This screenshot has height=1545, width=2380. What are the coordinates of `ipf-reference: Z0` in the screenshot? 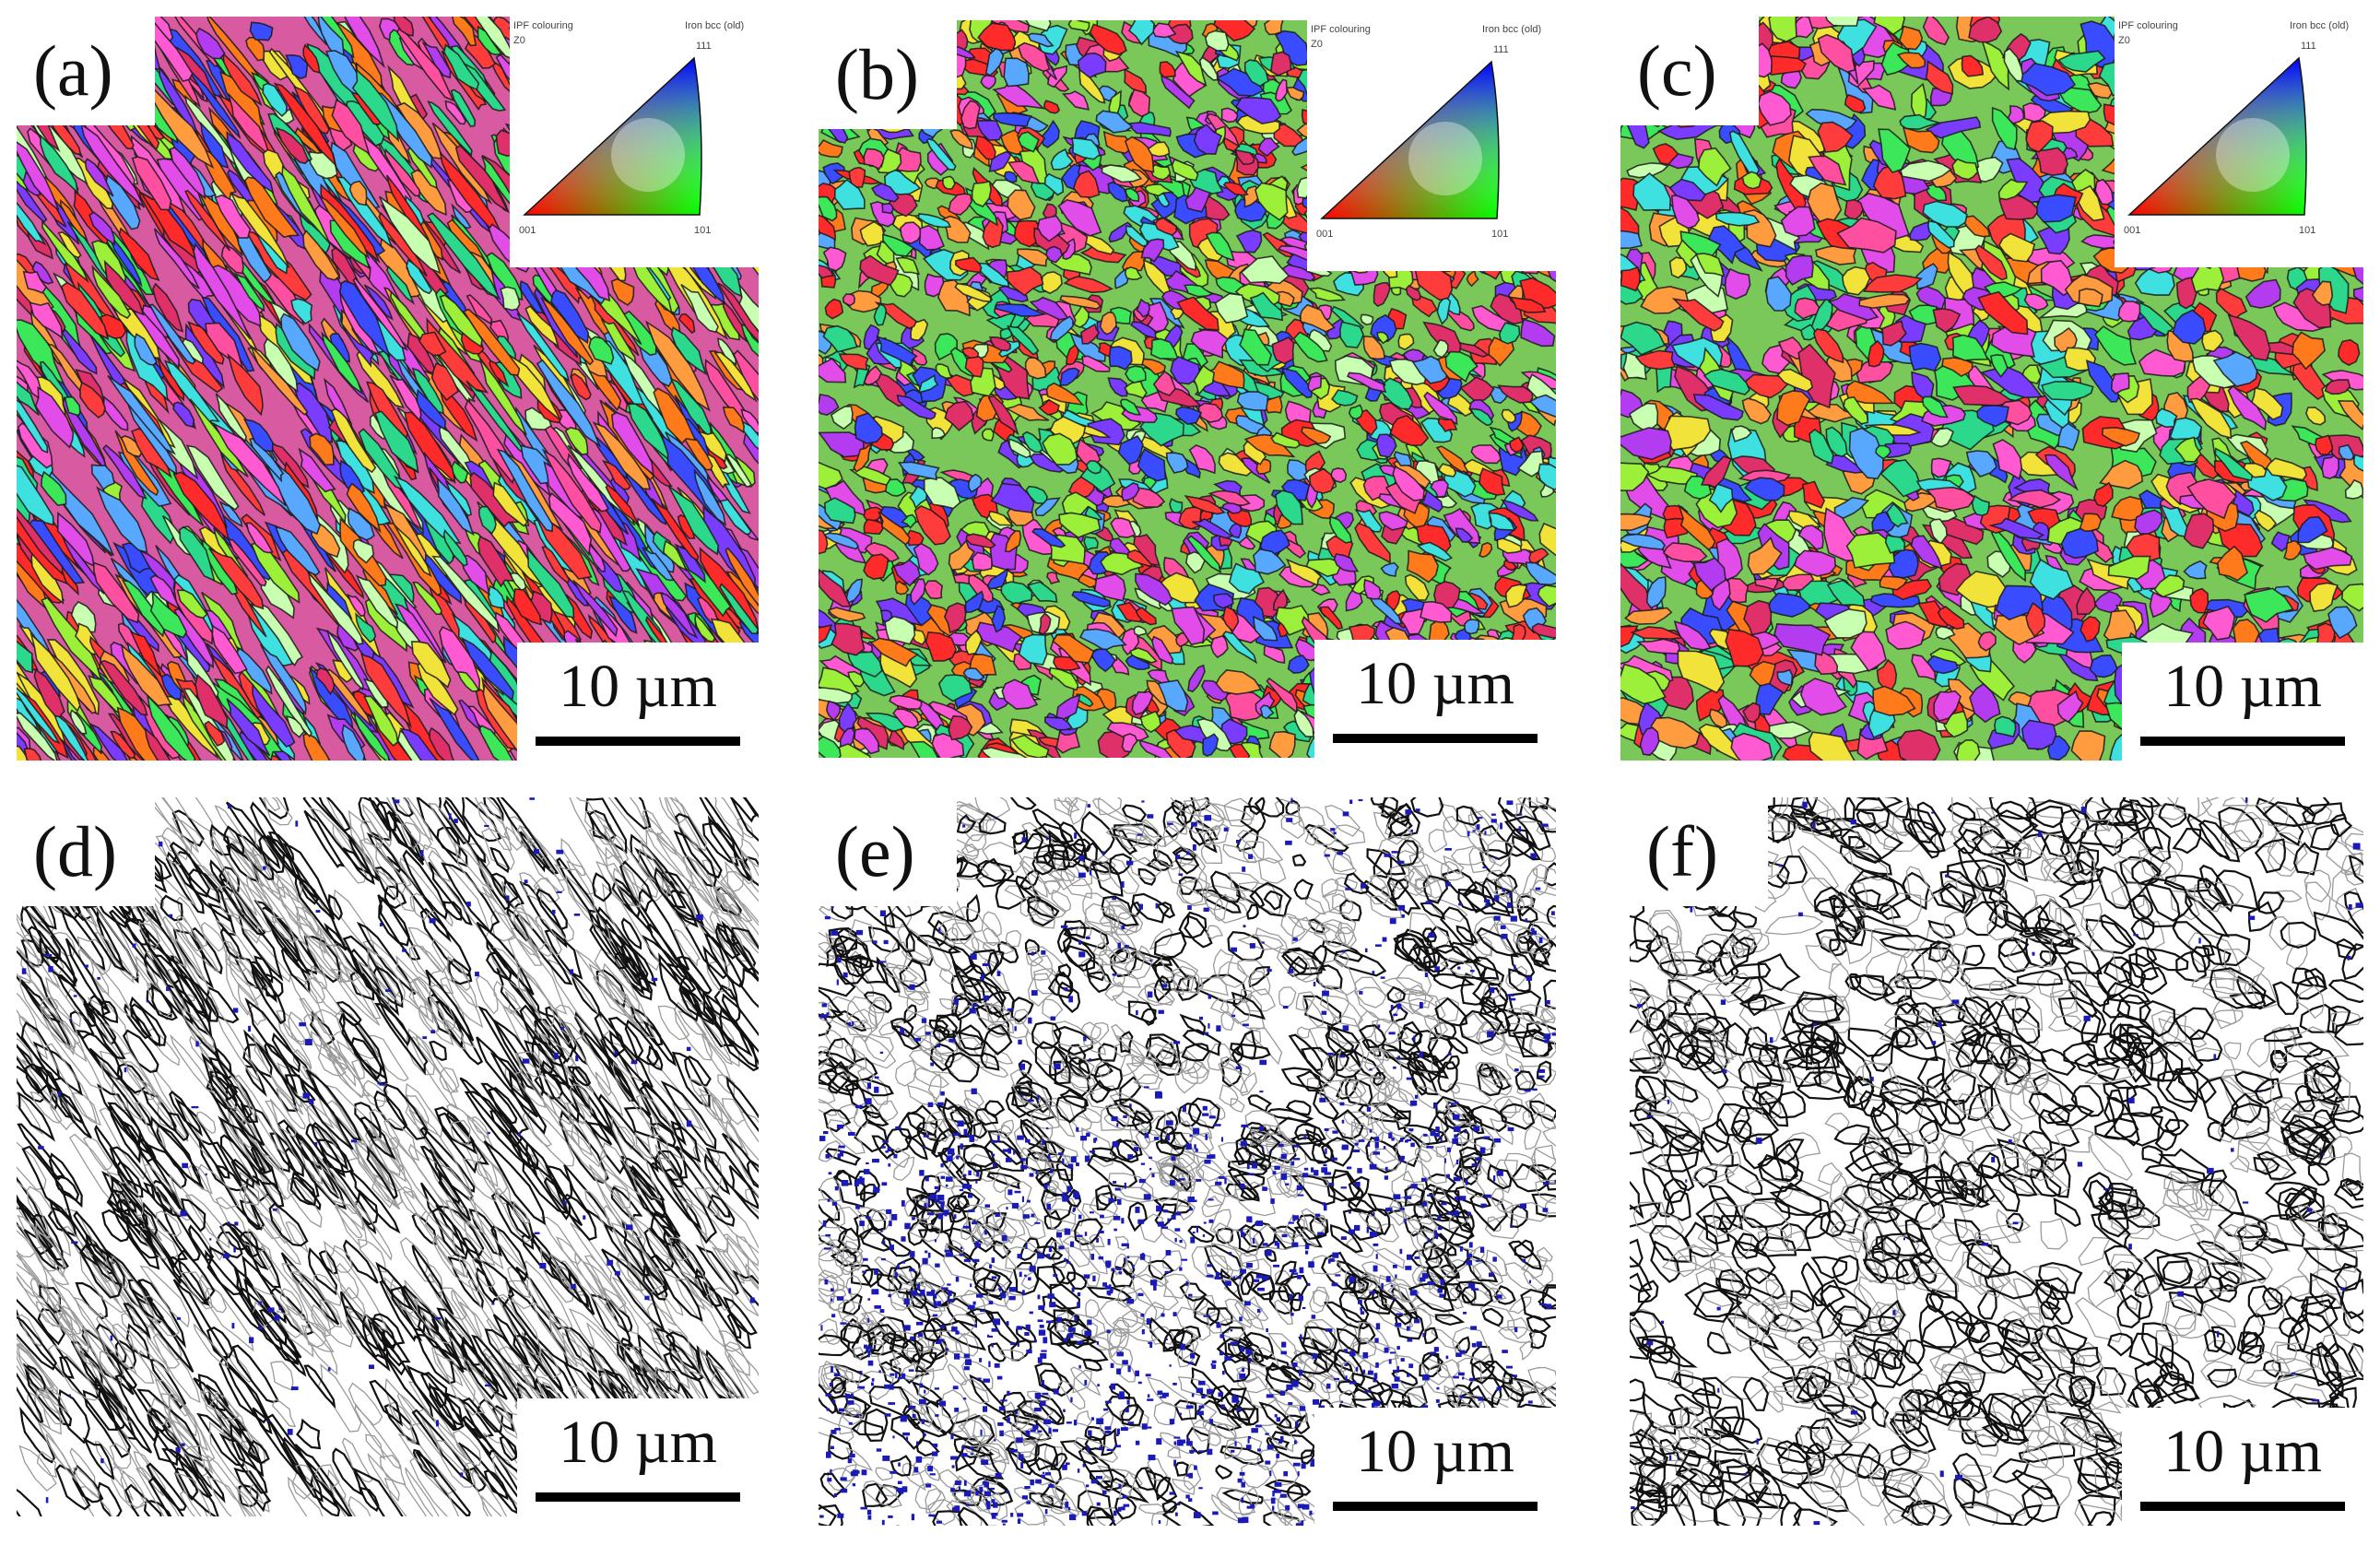 It's located at (519, 40).